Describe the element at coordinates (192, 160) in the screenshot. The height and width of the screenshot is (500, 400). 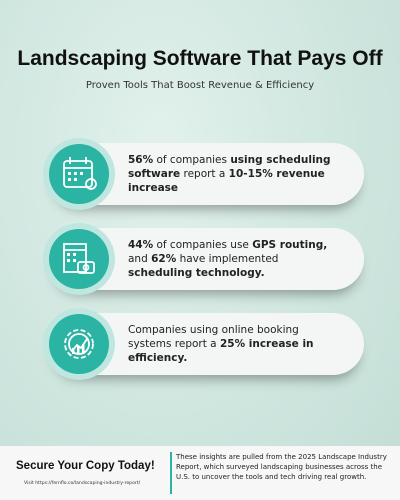
I see `body-text: of companies` at that location.